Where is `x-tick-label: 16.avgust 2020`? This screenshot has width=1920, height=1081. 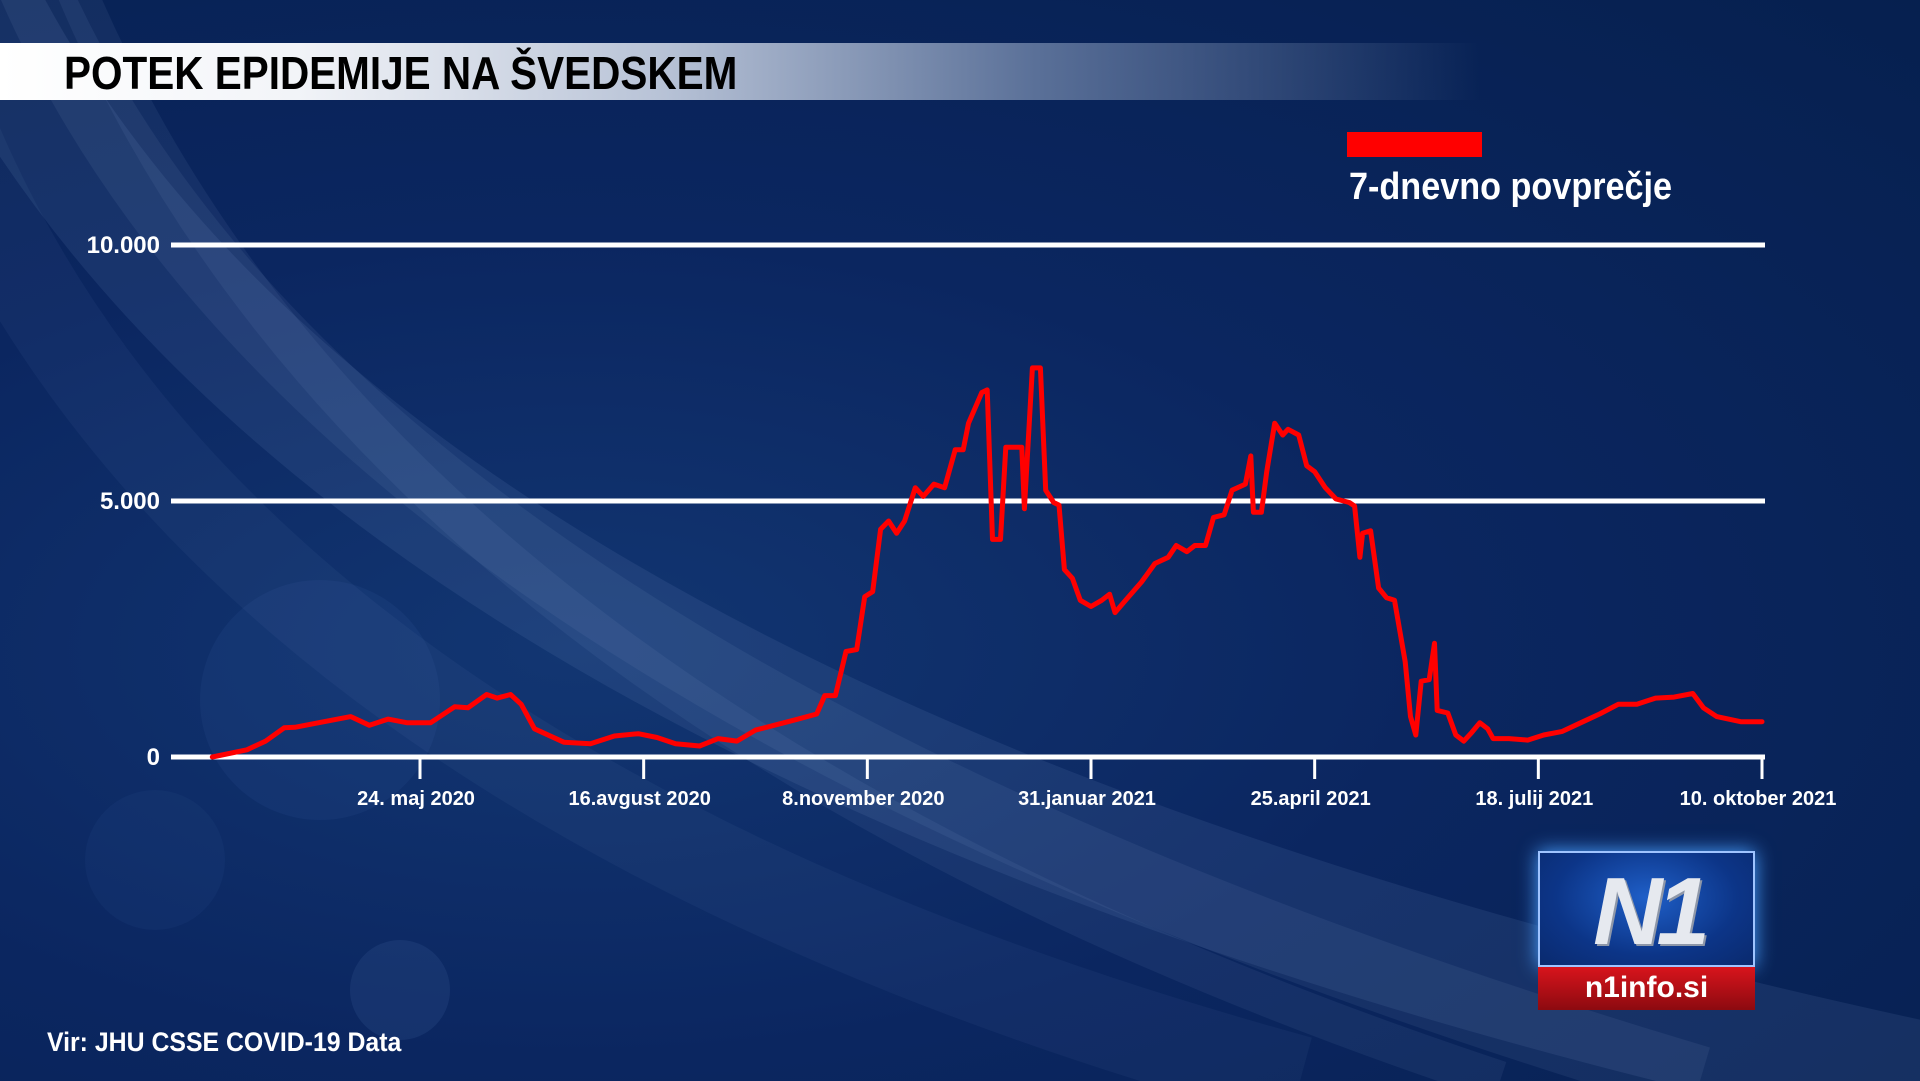 x-tick-label: 16.avgust 2020 is located at coordinates (640, 799).